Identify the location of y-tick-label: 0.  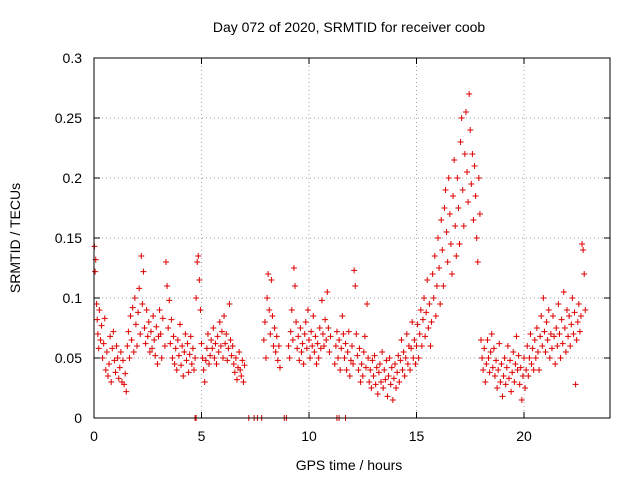
(78, 418).